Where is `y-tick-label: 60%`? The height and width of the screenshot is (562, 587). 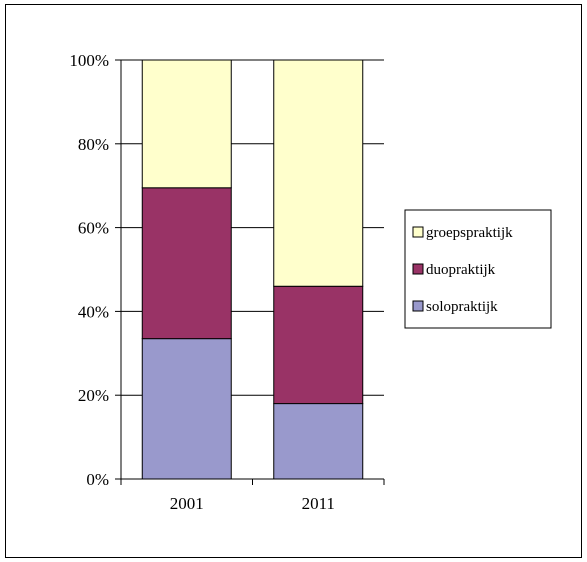 y-tick-label: 60% is located at coordinates (93, 228).